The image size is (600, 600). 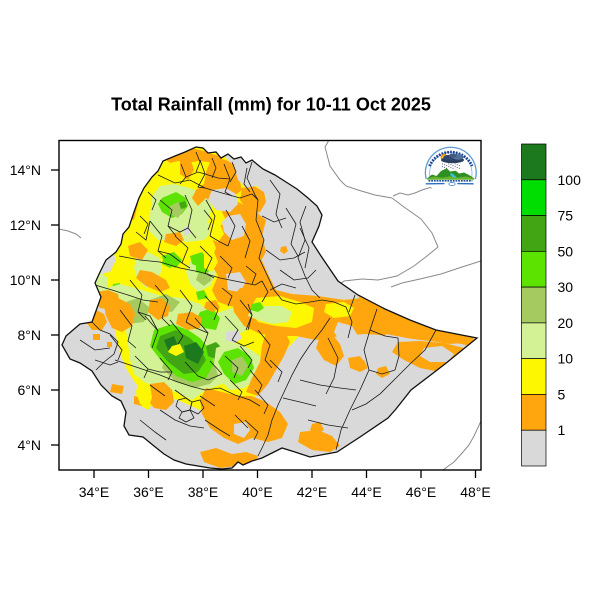 What do you see at coordinates (30, 445) in the screenshot?
I see `svg-text: 4°N` at bounding box center [30, 445].